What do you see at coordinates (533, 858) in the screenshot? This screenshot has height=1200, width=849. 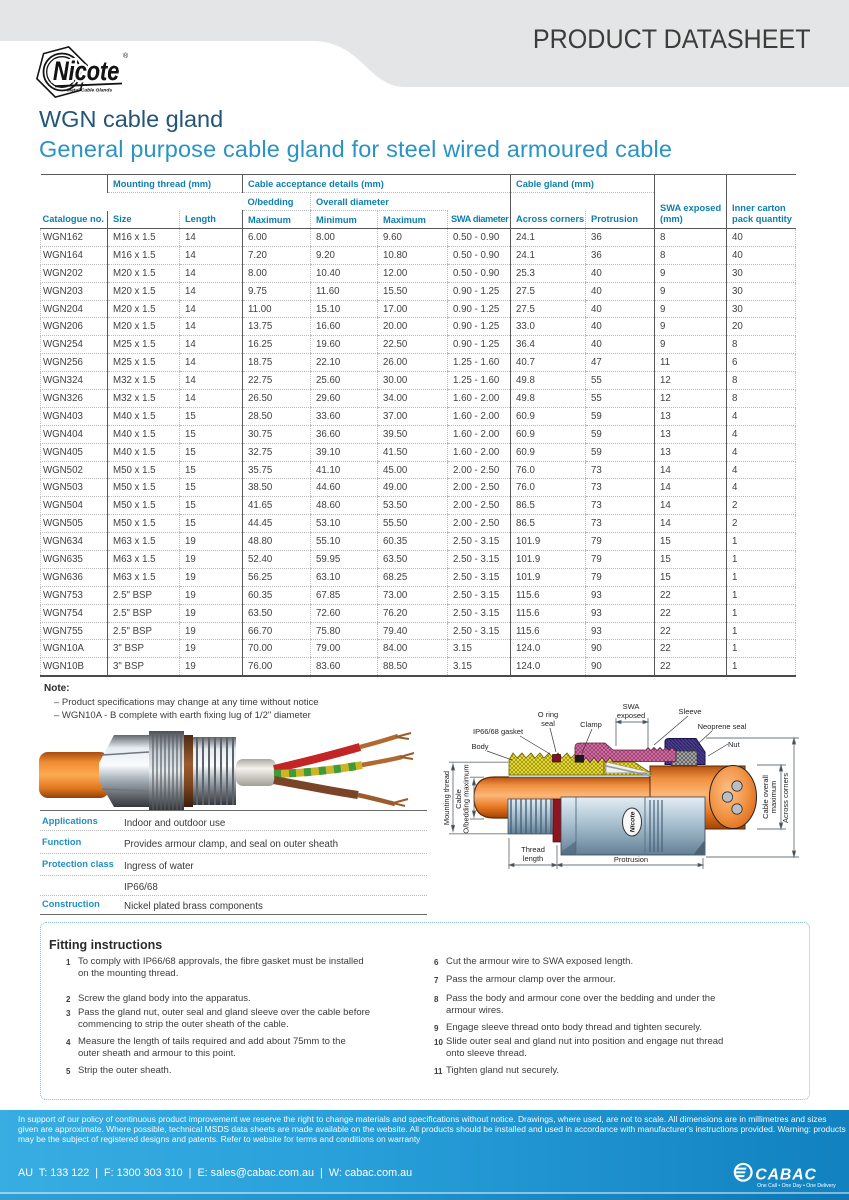 I see `svg-text: length` at bounding box center [533, 858].